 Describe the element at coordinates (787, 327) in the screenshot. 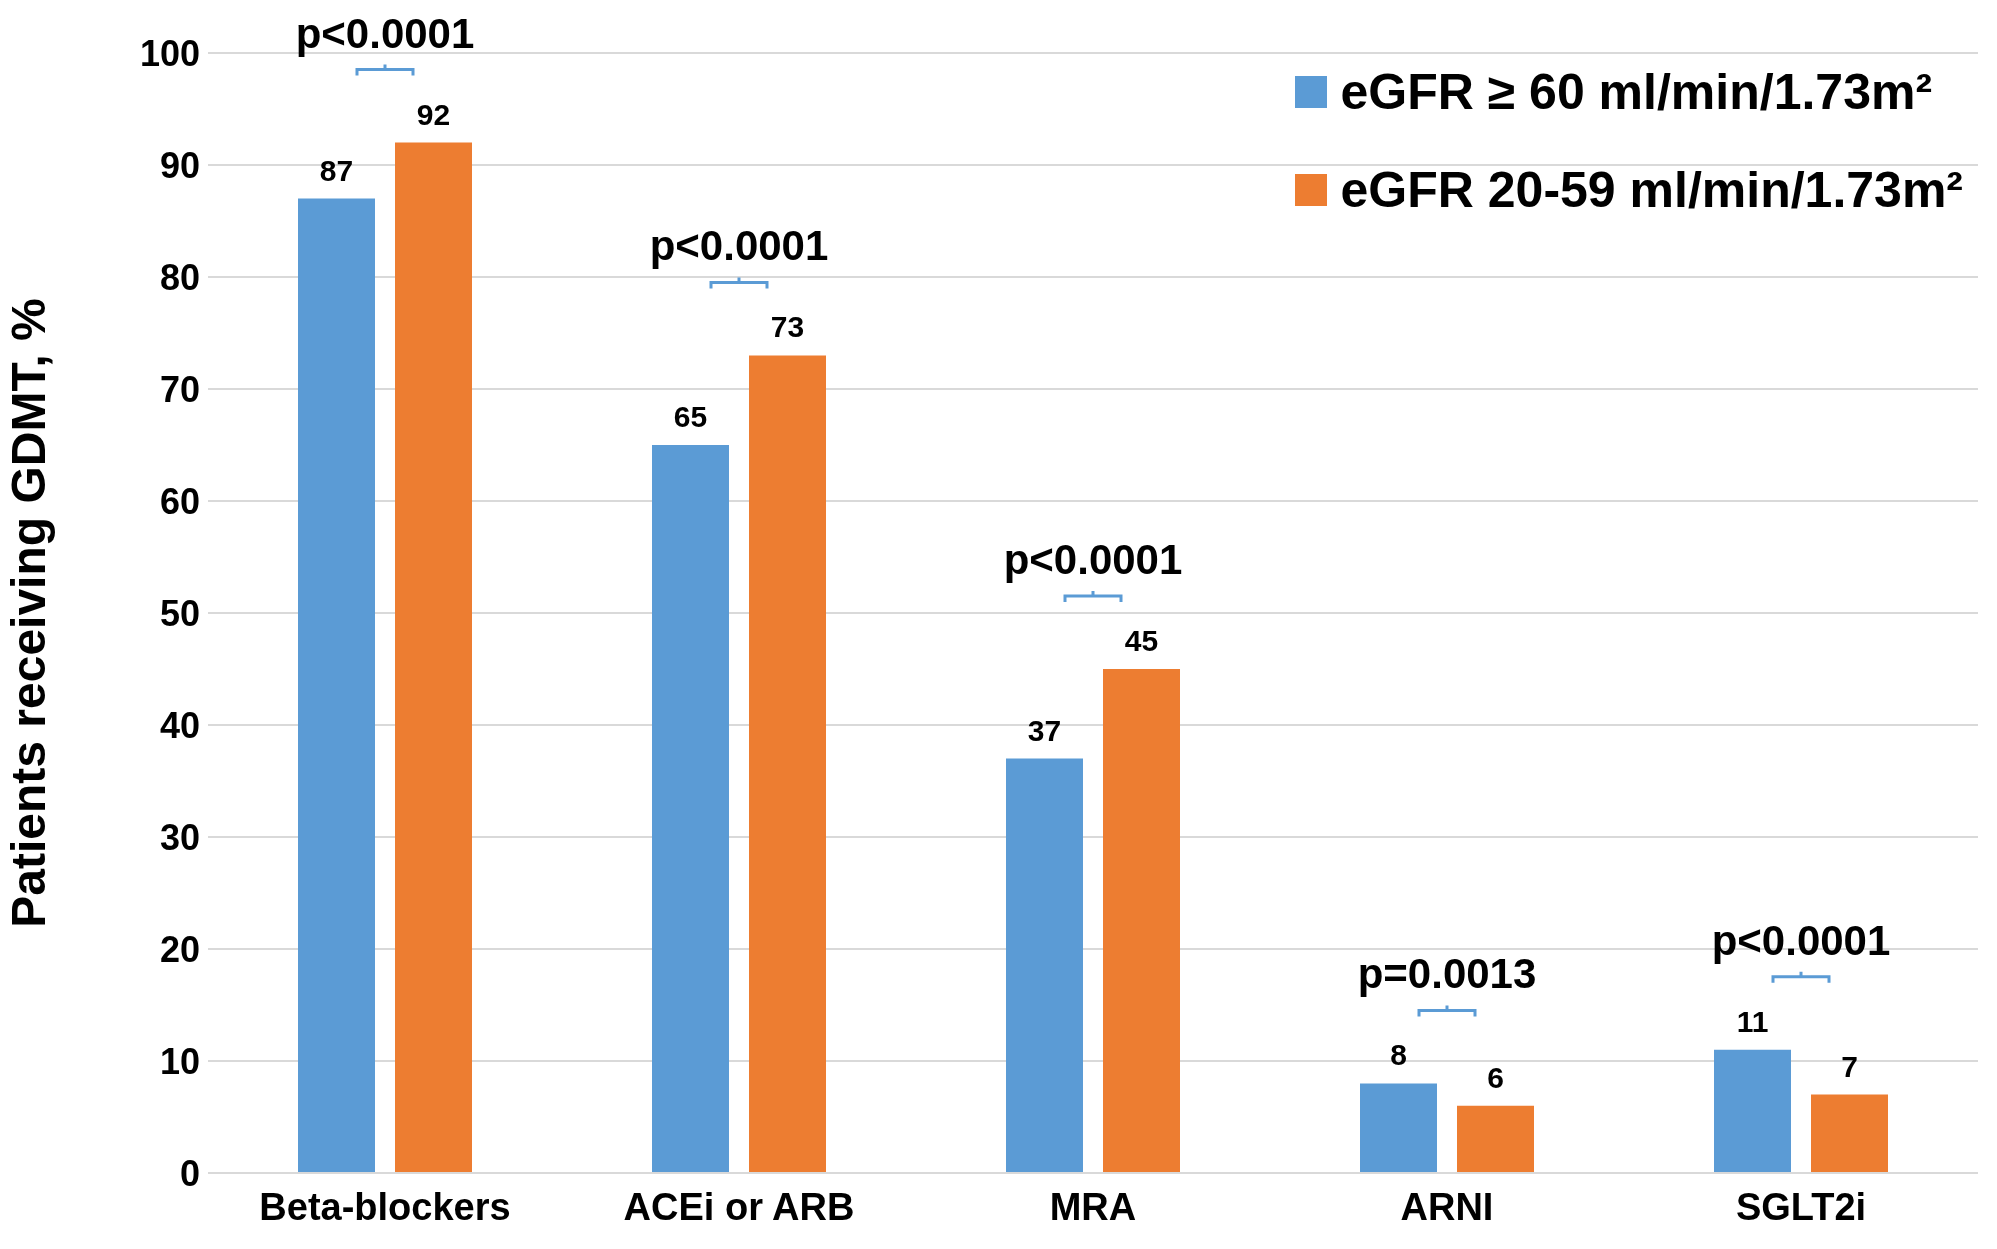

I see `data-label: 73` at that location.